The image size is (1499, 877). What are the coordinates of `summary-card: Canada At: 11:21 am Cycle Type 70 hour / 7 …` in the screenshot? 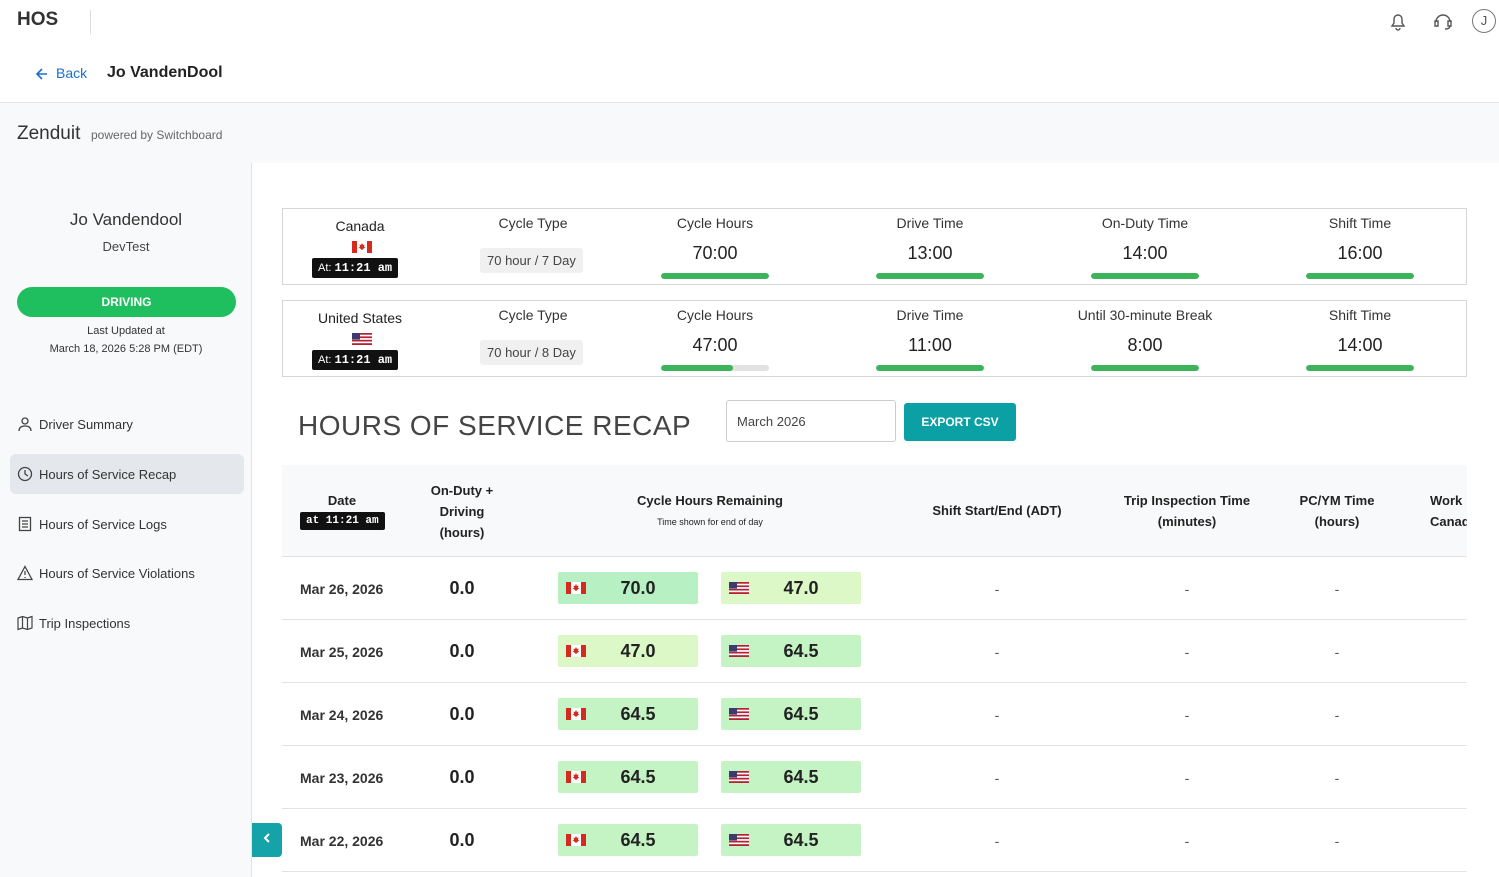 It's located at (874, 246).